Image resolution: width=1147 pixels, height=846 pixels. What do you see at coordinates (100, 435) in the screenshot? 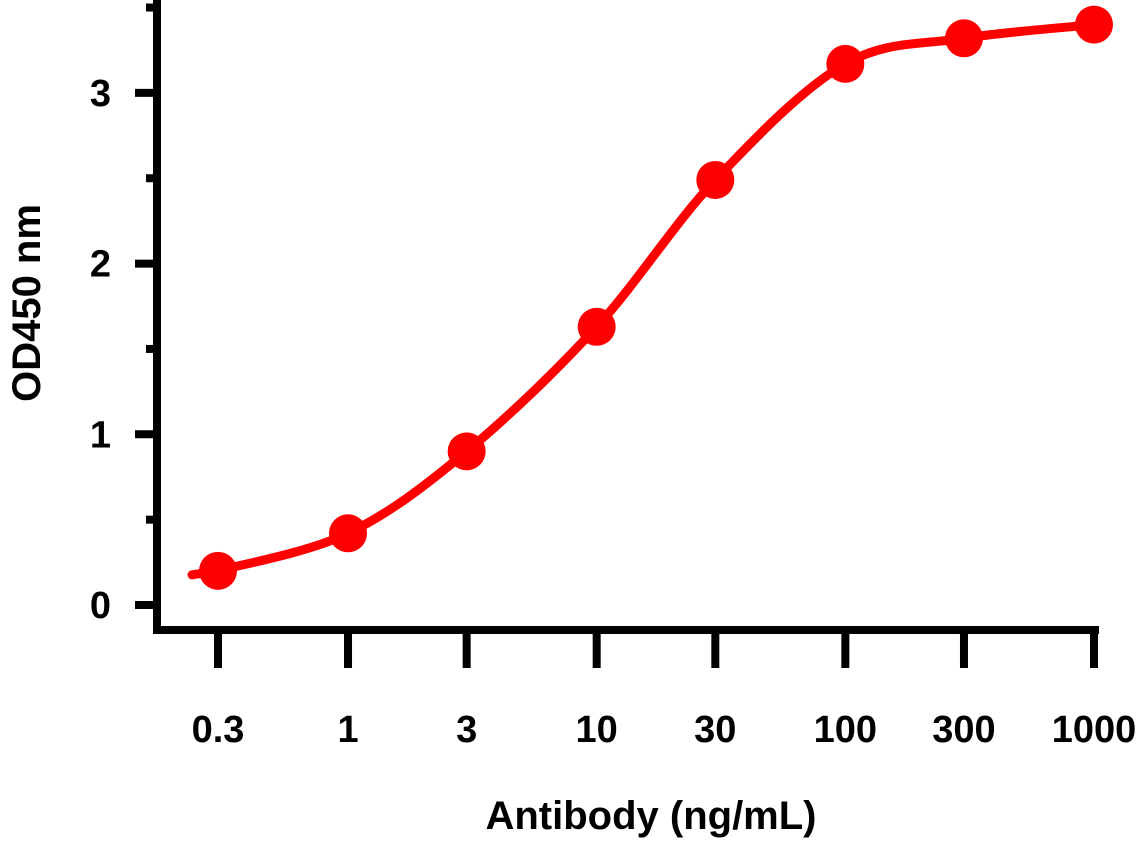
I see `y-tick-label: 1` at bounding box center [100, 435].